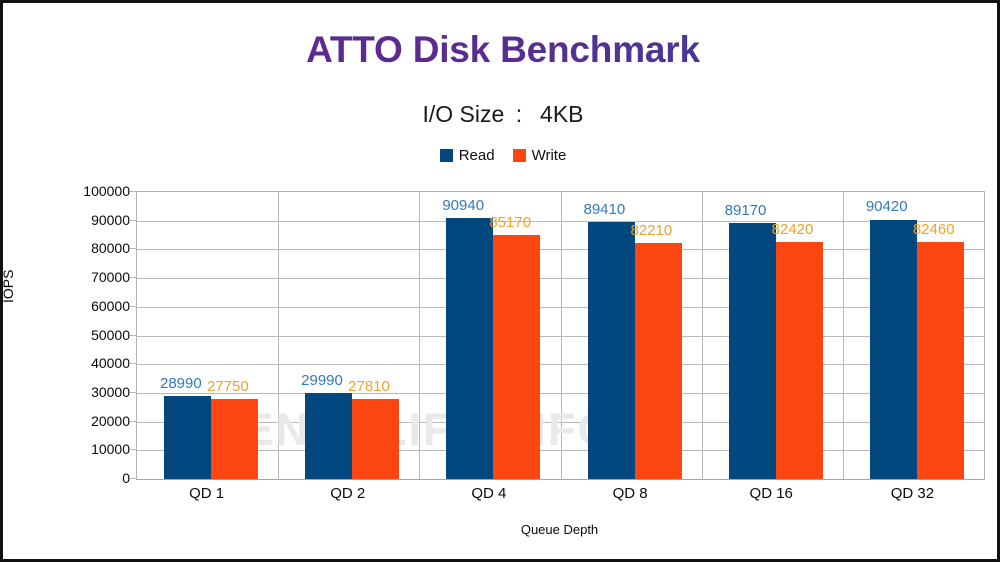  I want to click on legend-label-read: Read, so click(476, 155).